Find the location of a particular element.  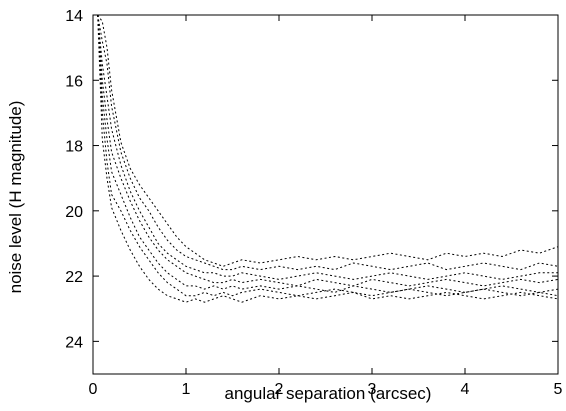

y-tick-label-4: 22 is located at coordinates (74, 277).